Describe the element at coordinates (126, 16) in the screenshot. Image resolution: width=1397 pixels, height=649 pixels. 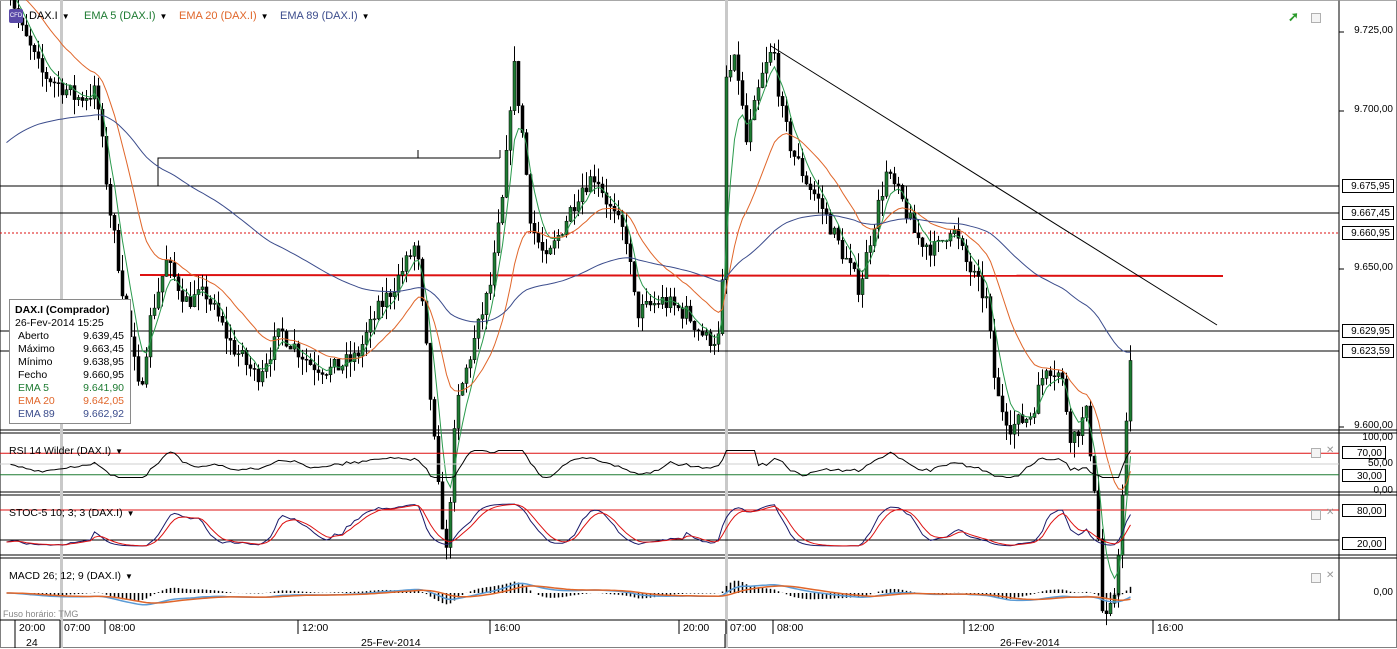
I see `ema5-label: EMA 5 (DAX.I) ▼` at that location.